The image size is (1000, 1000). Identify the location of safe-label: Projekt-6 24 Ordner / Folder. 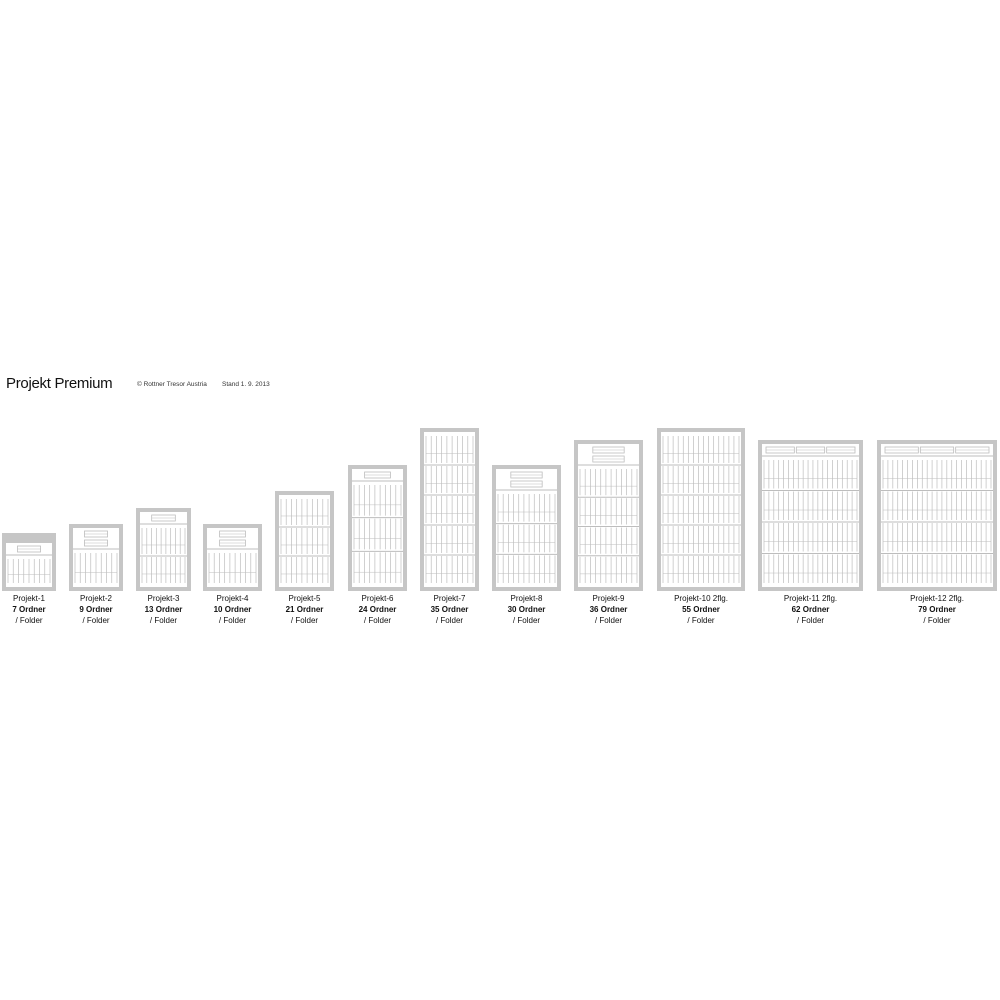
(378, 609).